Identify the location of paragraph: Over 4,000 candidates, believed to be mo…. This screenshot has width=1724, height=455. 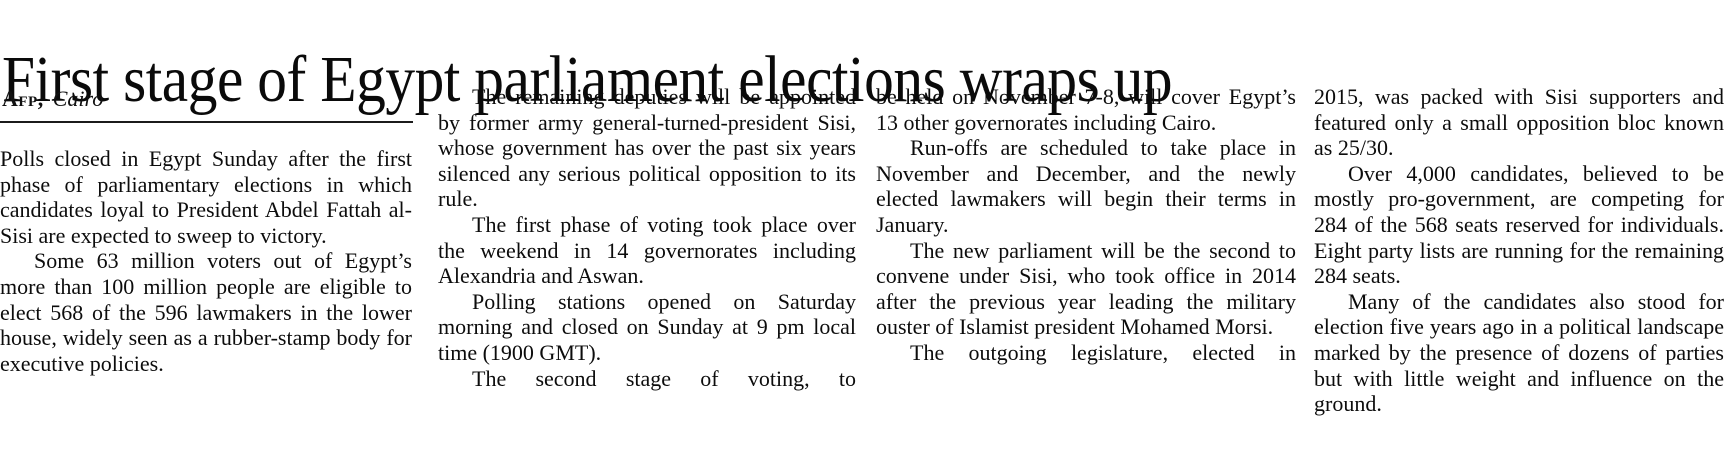
(1519, 224).